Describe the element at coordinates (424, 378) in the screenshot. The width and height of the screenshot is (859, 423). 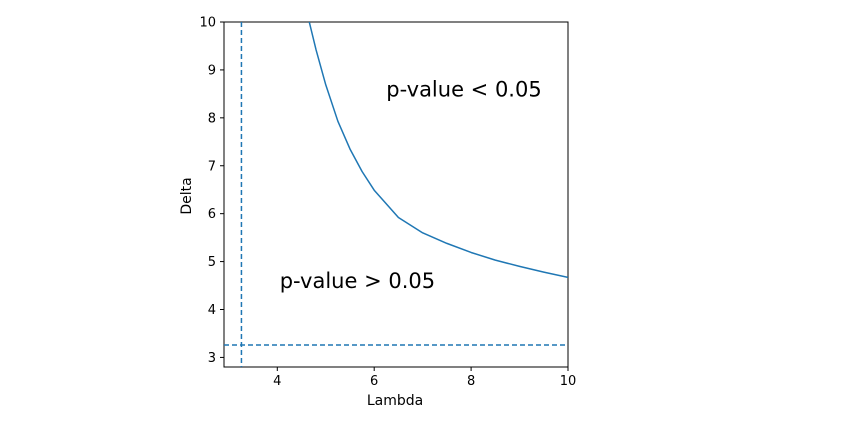
I see `x-axis-ticks: 4 6 8 10` at that location.